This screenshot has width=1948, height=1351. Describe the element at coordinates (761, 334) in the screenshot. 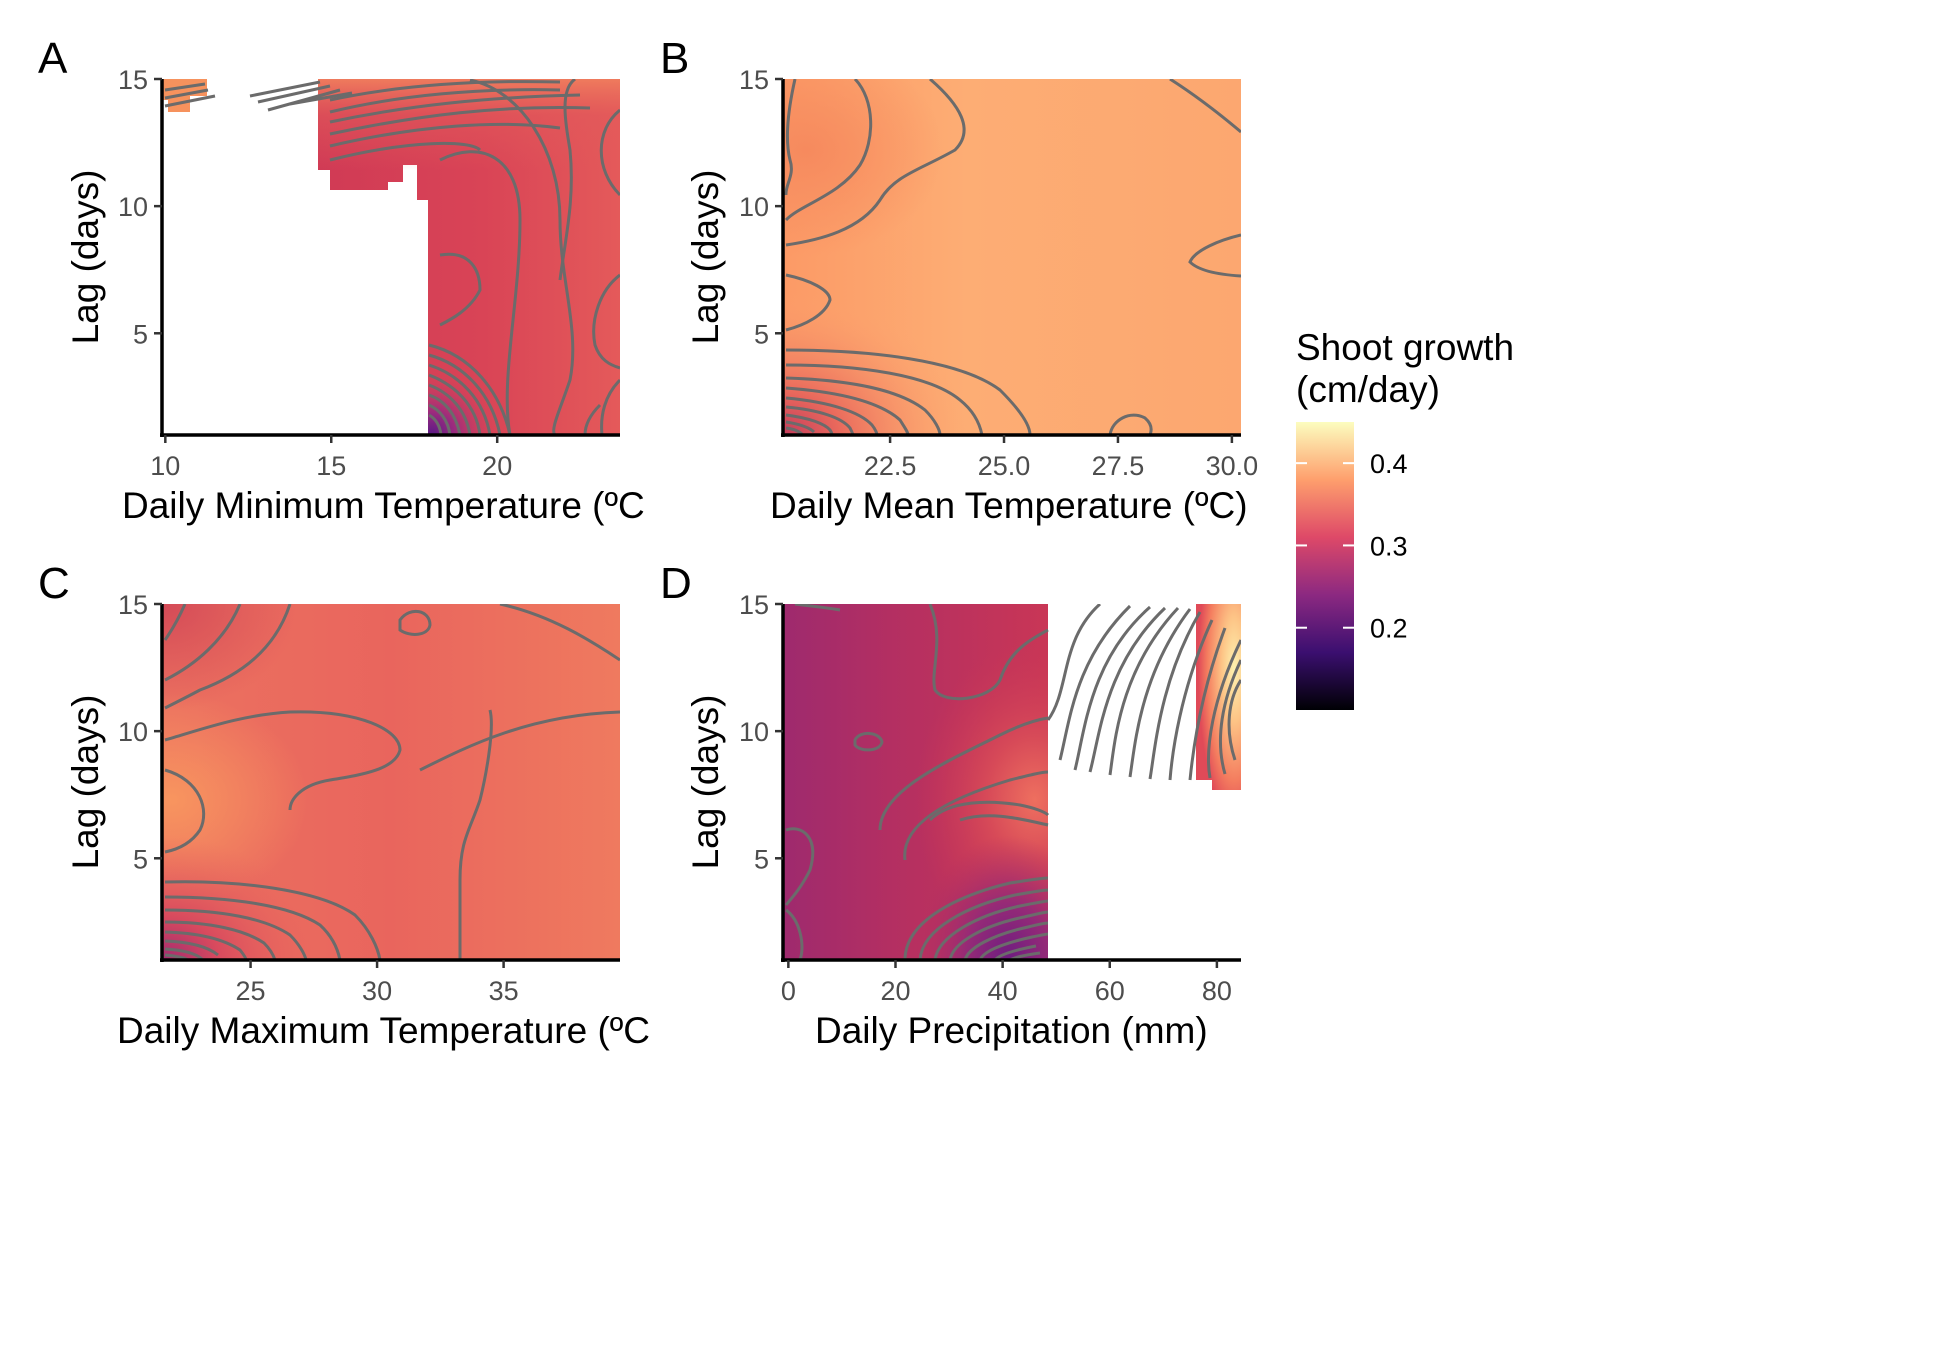

I see `panel-b-ytick-label-0: 5` at that location.